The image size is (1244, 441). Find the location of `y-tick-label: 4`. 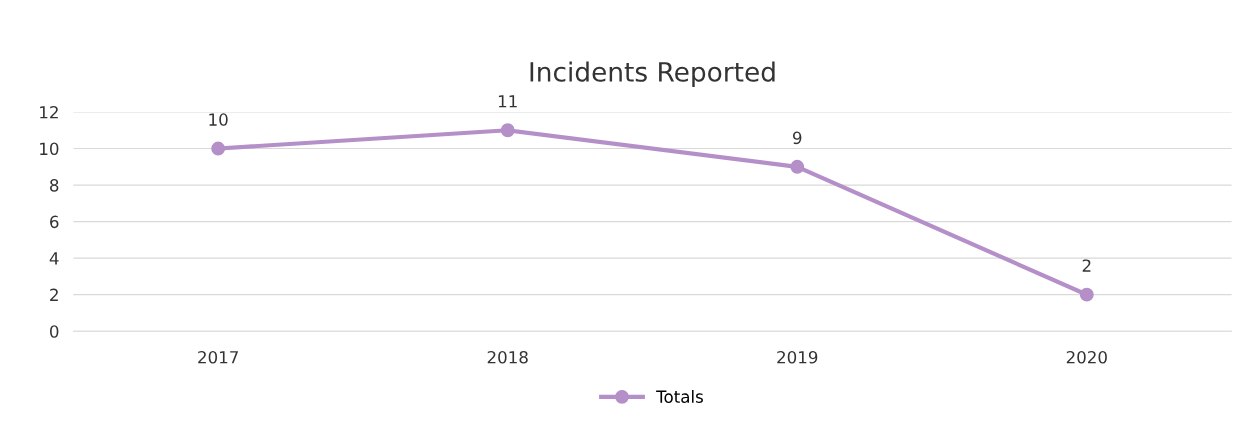

y-tick-label: 4 is located at coordinates (54, 258).